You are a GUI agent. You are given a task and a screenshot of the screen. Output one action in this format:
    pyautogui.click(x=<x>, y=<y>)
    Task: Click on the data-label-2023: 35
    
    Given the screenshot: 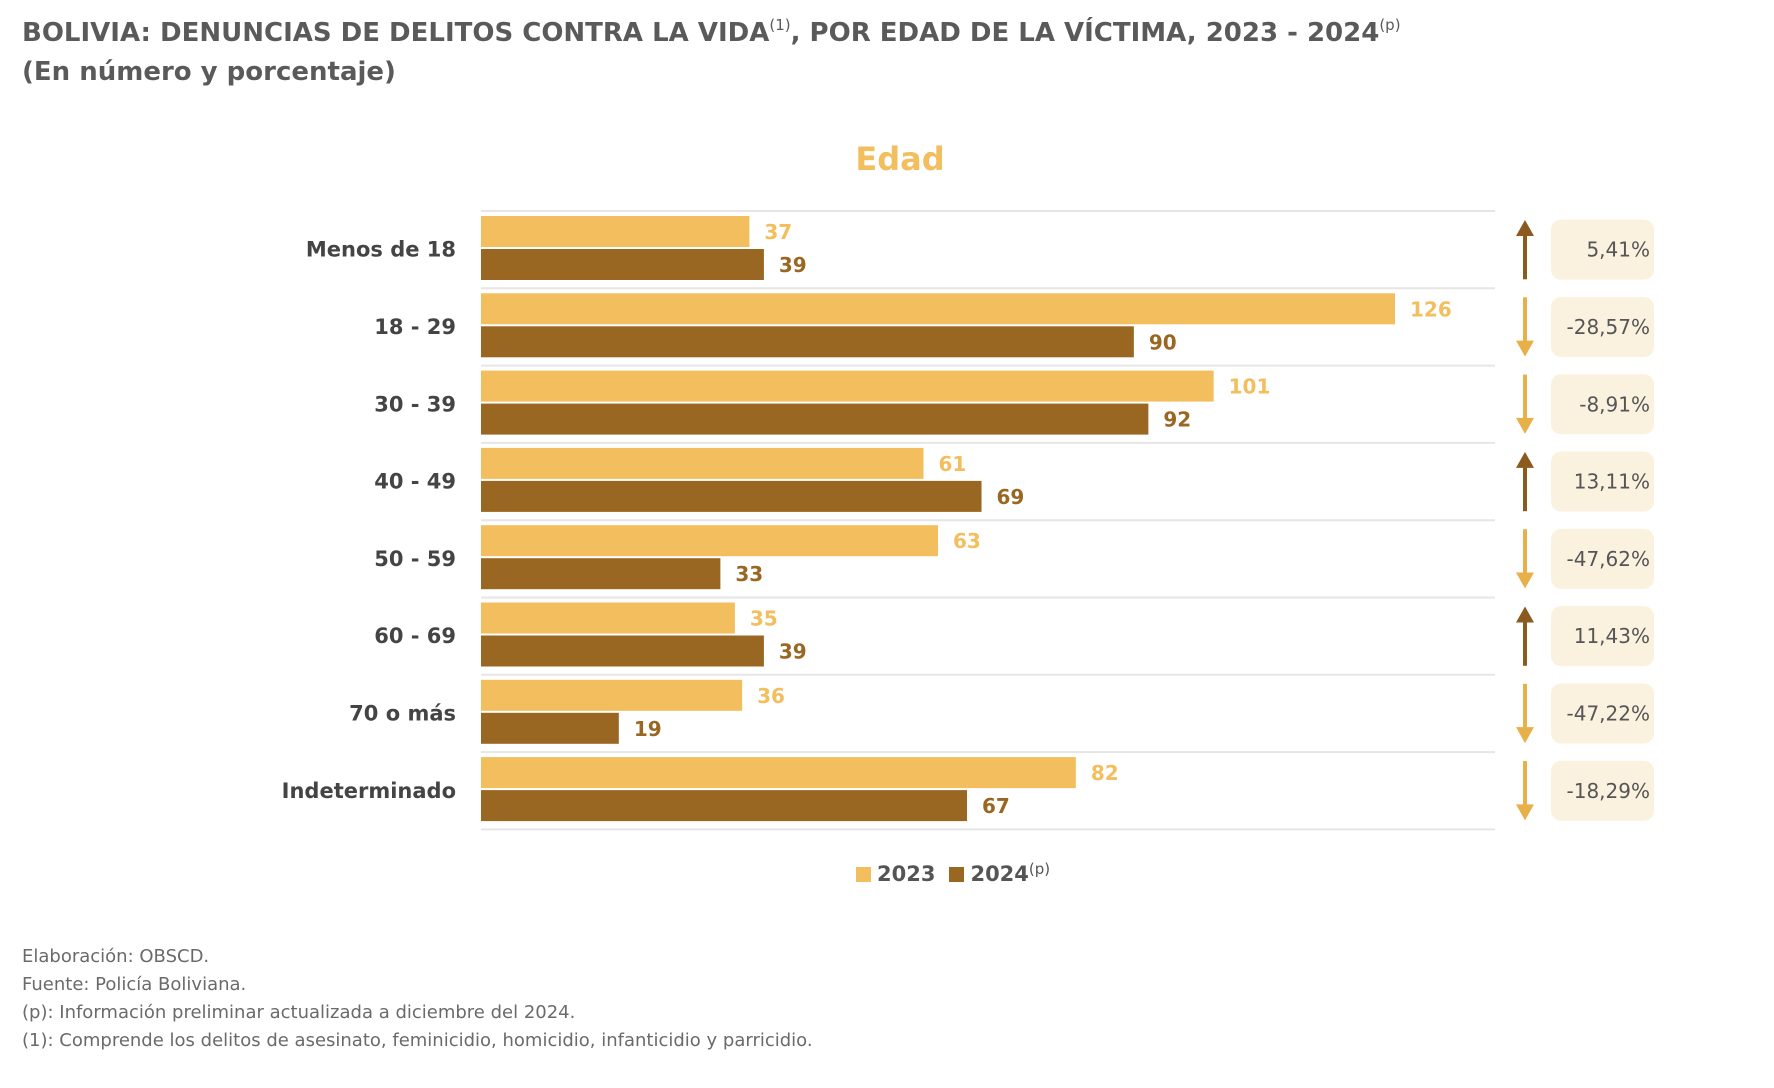 What is the action you would take?
    pyautogui.click(x=764, y=619)
    